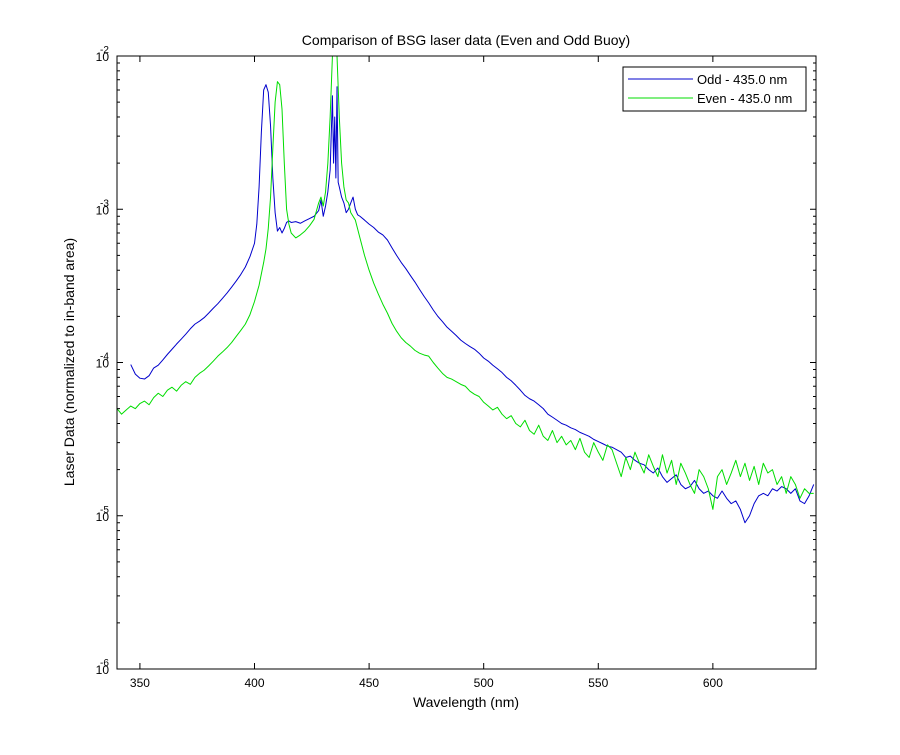  What do you see at coordinates (598, 683) in the screenshot?
I see `x-tick-label: 550` at bounding box center [598, 683].